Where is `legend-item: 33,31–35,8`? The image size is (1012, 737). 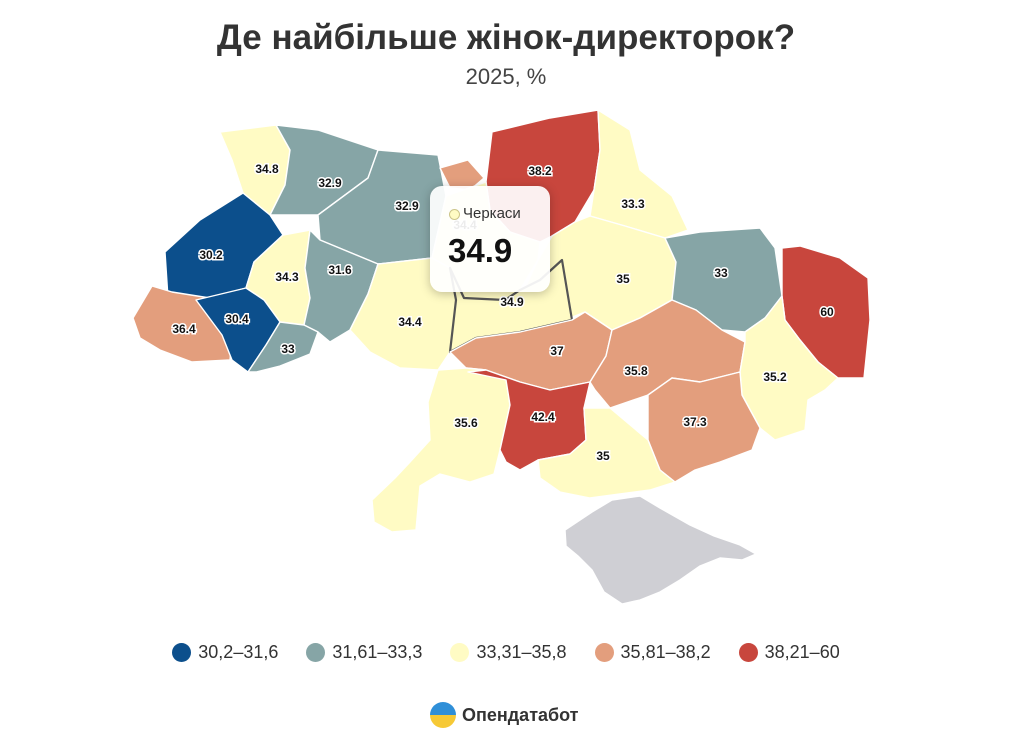
legend-item: 33,31–35,8 is located at coordinates (508, 652).